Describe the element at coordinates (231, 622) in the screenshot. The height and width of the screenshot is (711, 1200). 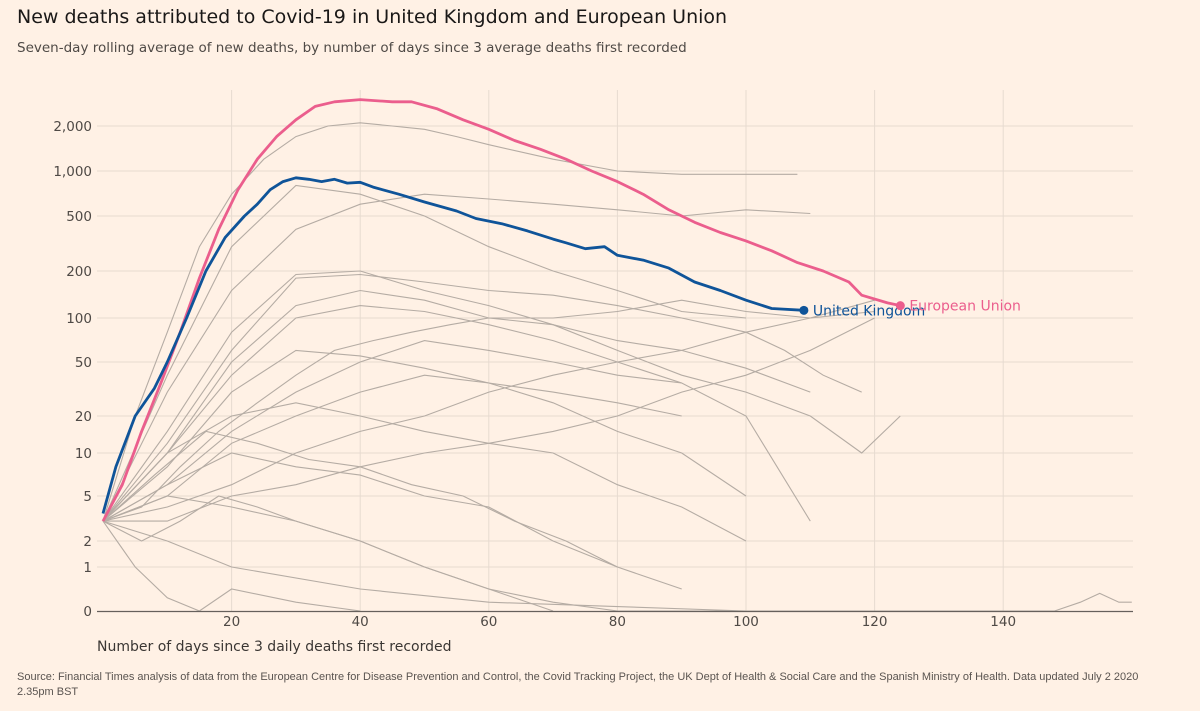
I see `x-tick-label: 20` at that location.